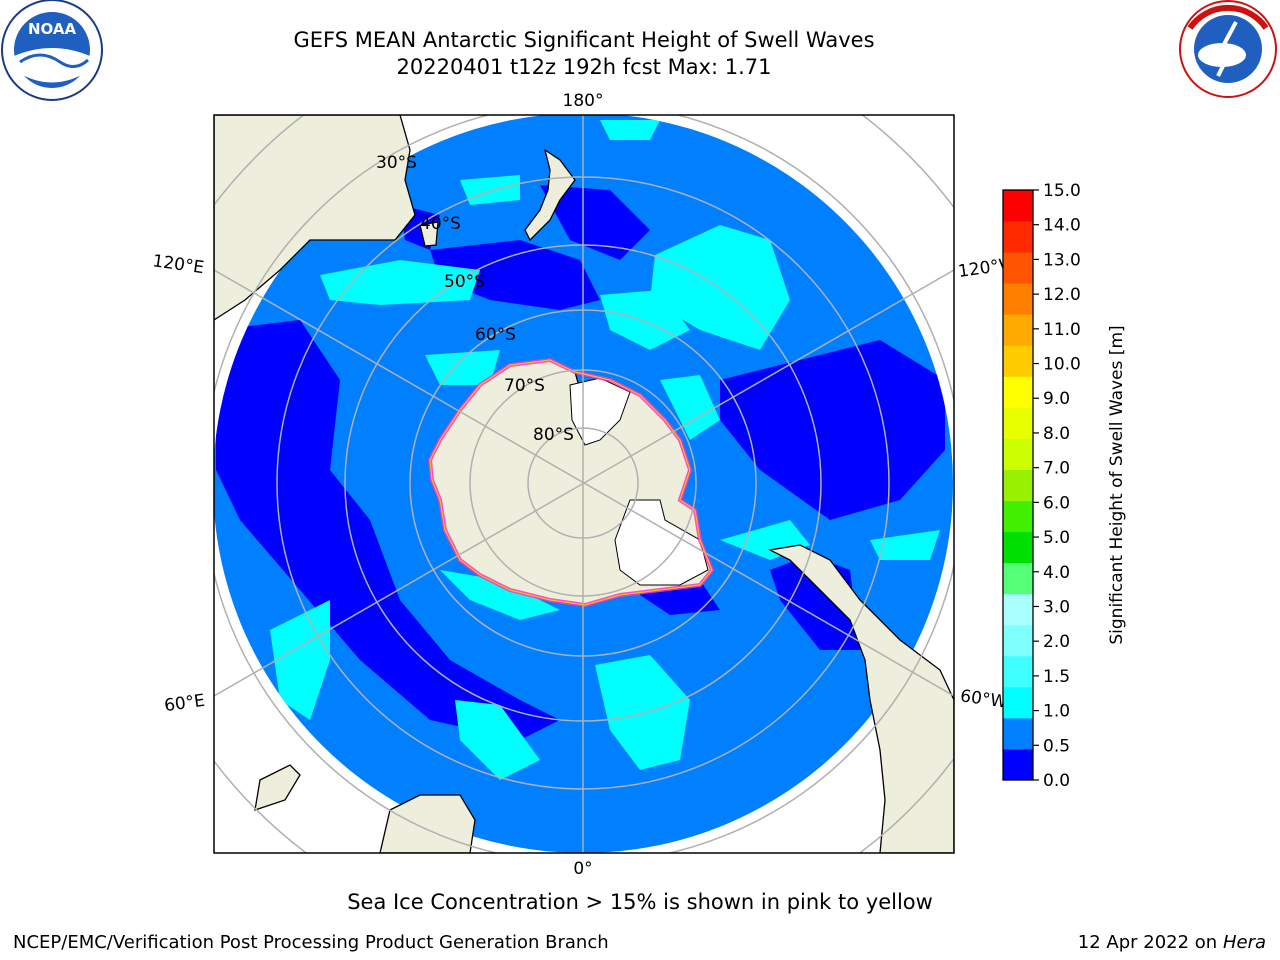 Image resolution: width=1280 pixels, height=960 pixels. What do you see at coordinates (440, 224) in the screenshot?
I see `lat-label-40s: 40°S` at bounding box center [440, 224].